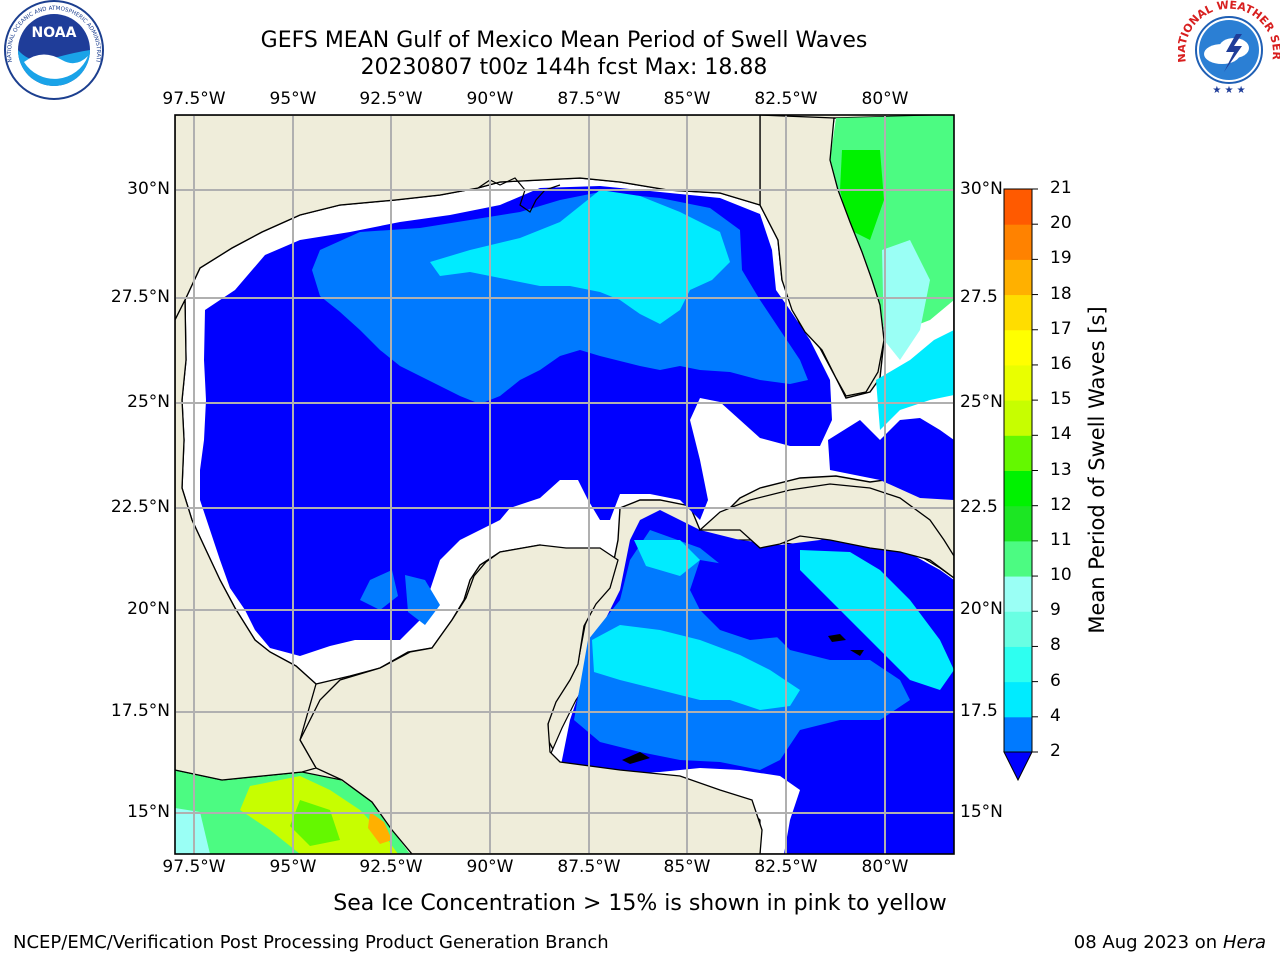  I want to click on mexico-gulf-coast, so click(246, 540).